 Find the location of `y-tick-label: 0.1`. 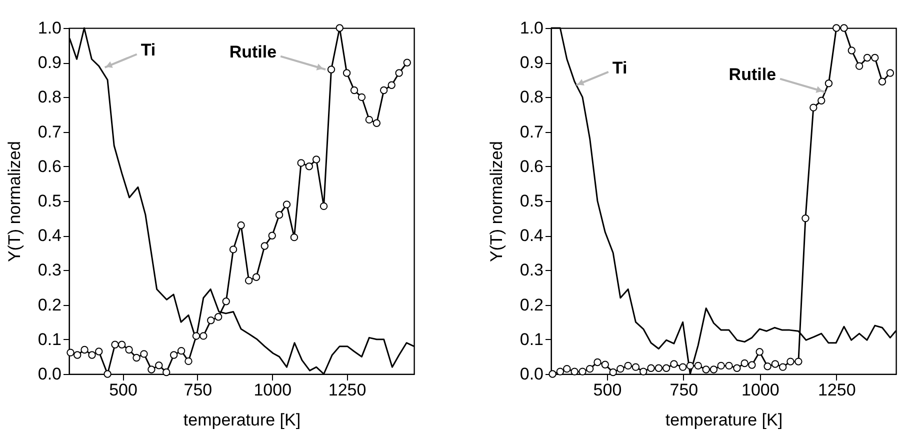

y-tick-label: 0.1 is located at coordinates (50, 339).